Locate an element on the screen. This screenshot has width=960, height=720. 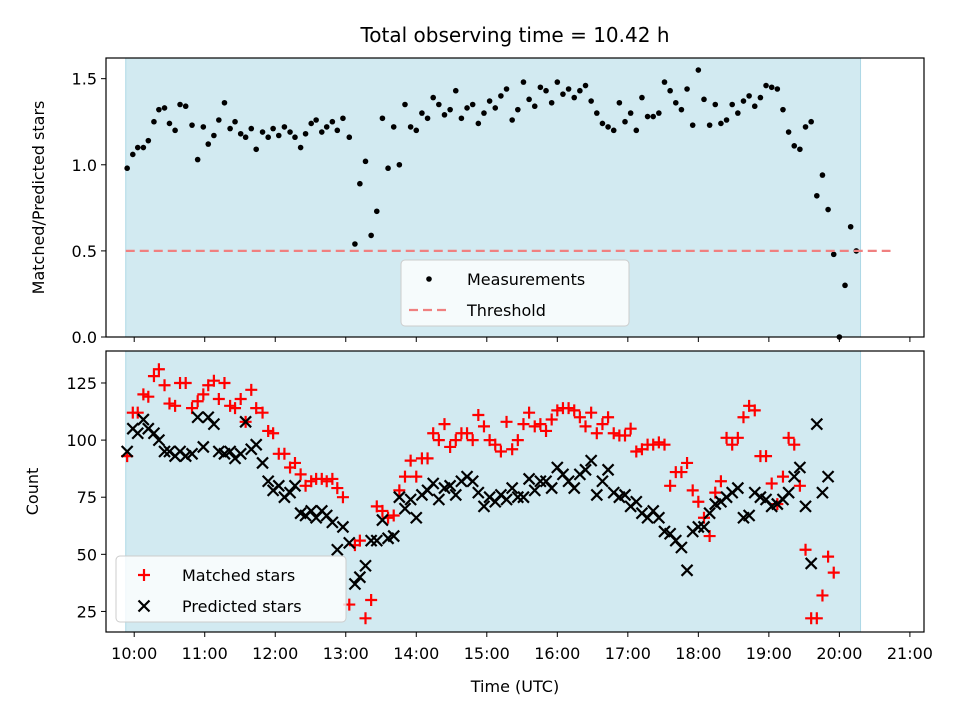
y-tick-label: 125 is located at coordinates (81, 383).